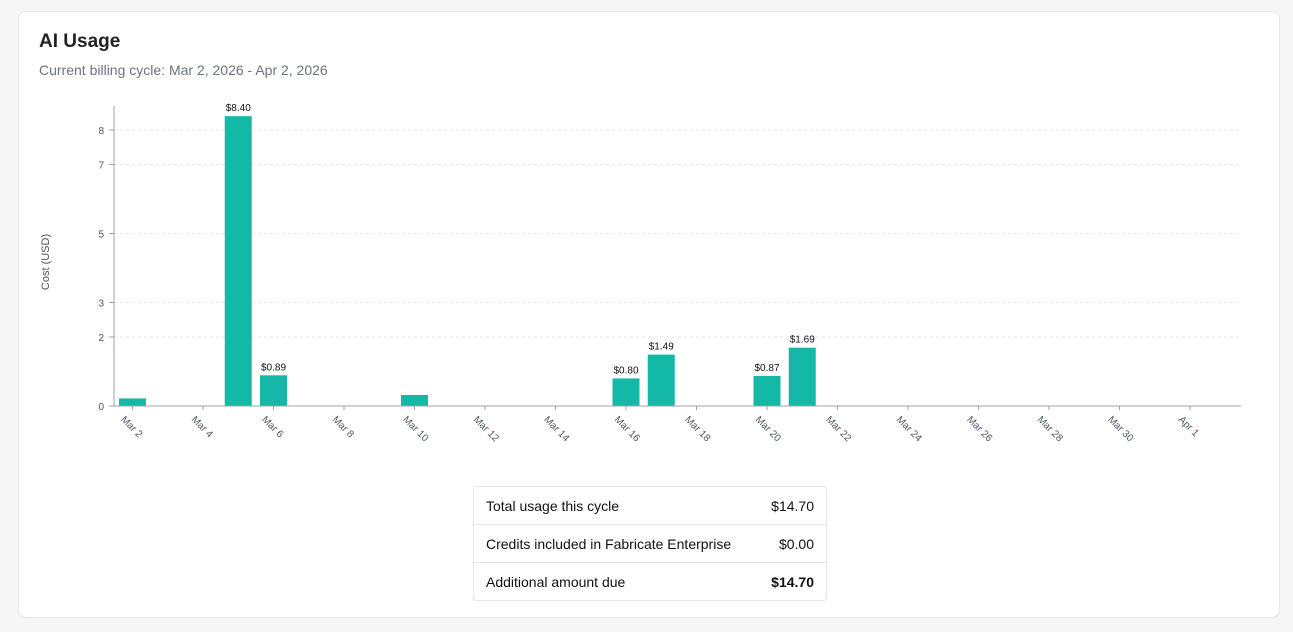  I want to click on data-label: $0.87, so click(766, 368).